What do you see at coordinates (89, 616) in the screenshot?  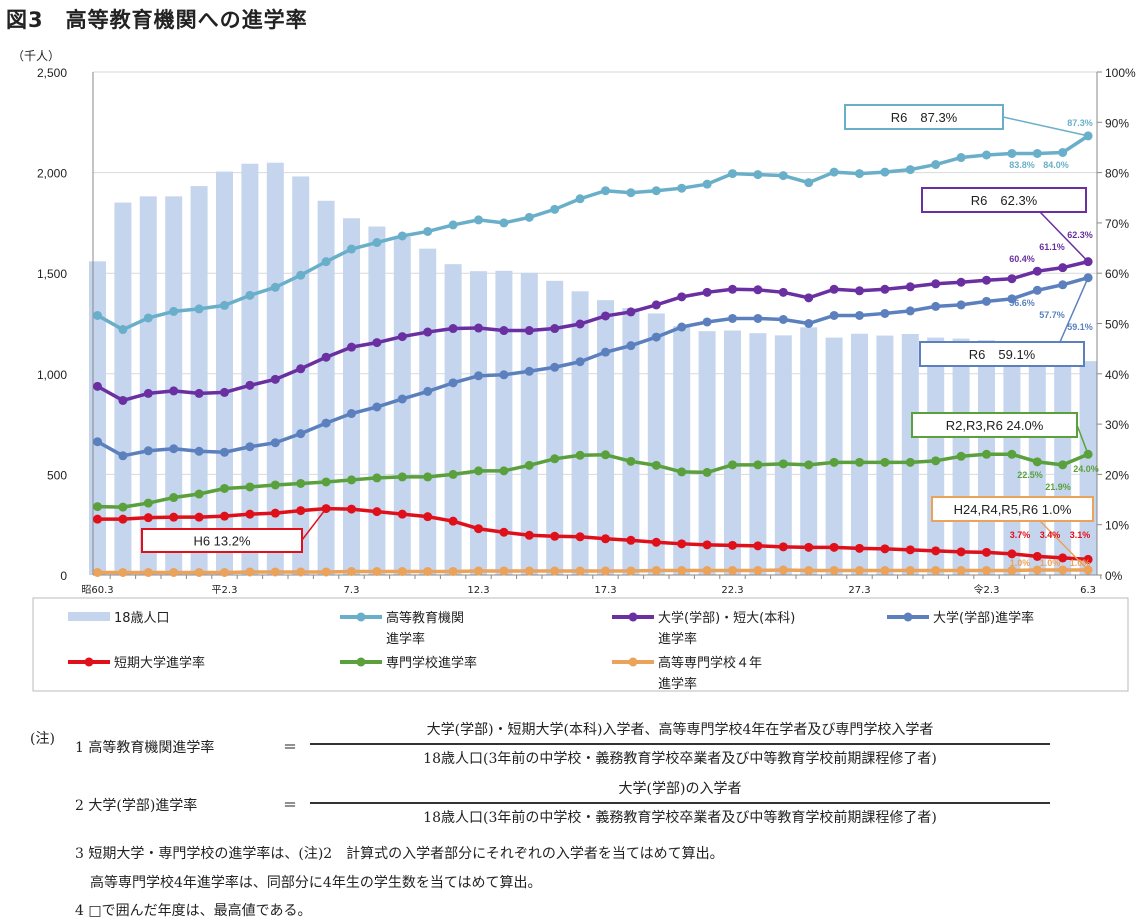 I see `legend-swatch-bar` at bounding box center [89, 616].